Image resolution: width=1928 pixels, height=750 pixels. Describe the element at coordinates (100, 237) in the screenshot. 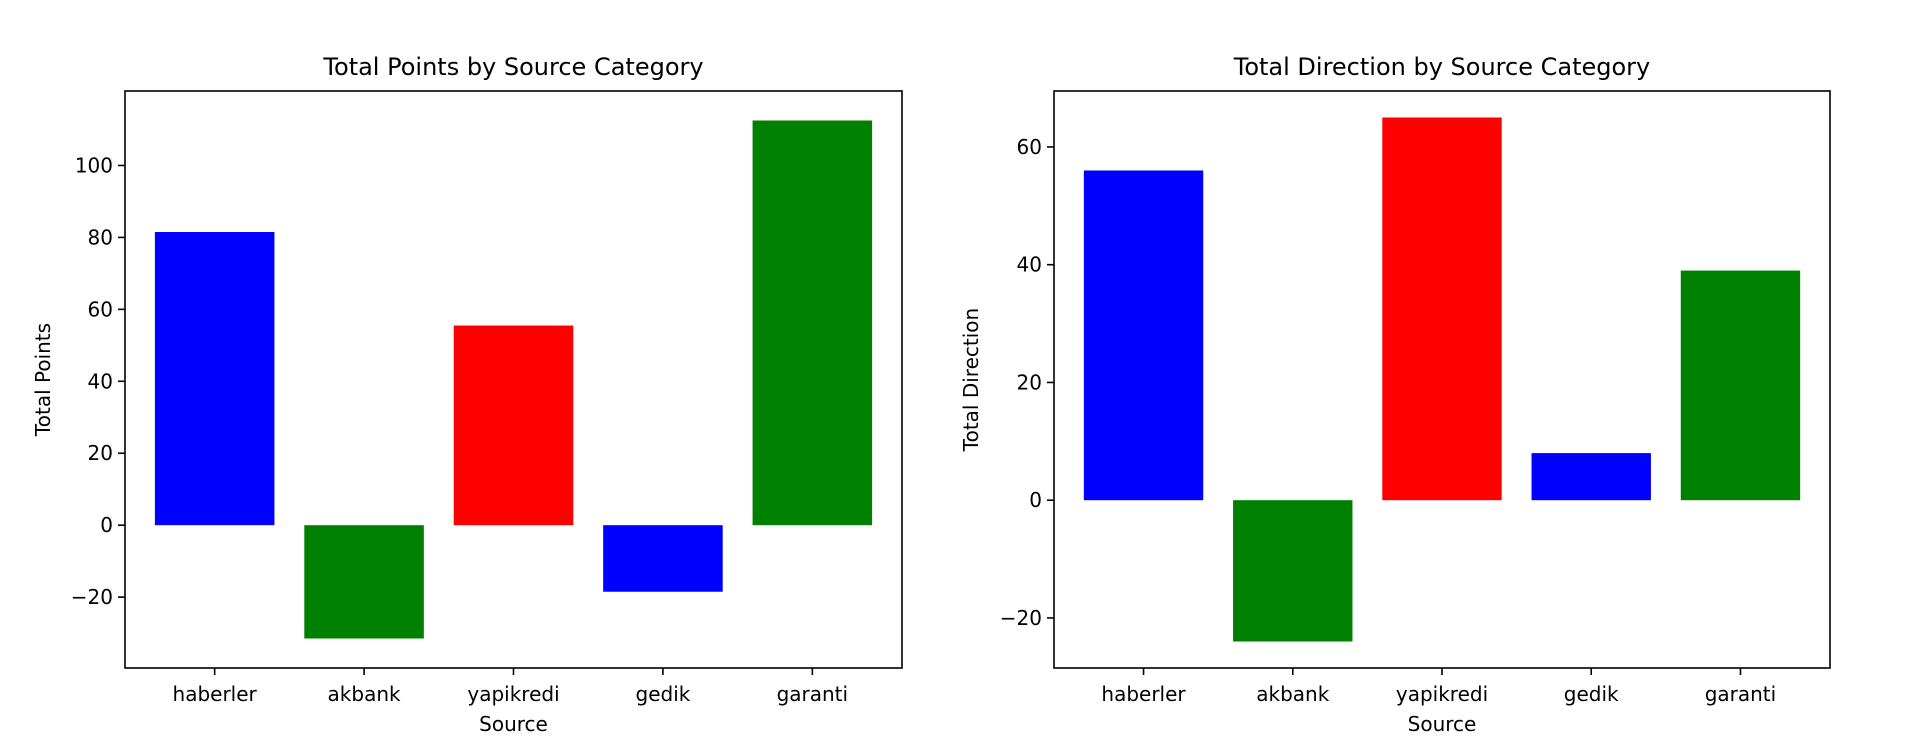

I see `y-tick-label: 80` at that location.